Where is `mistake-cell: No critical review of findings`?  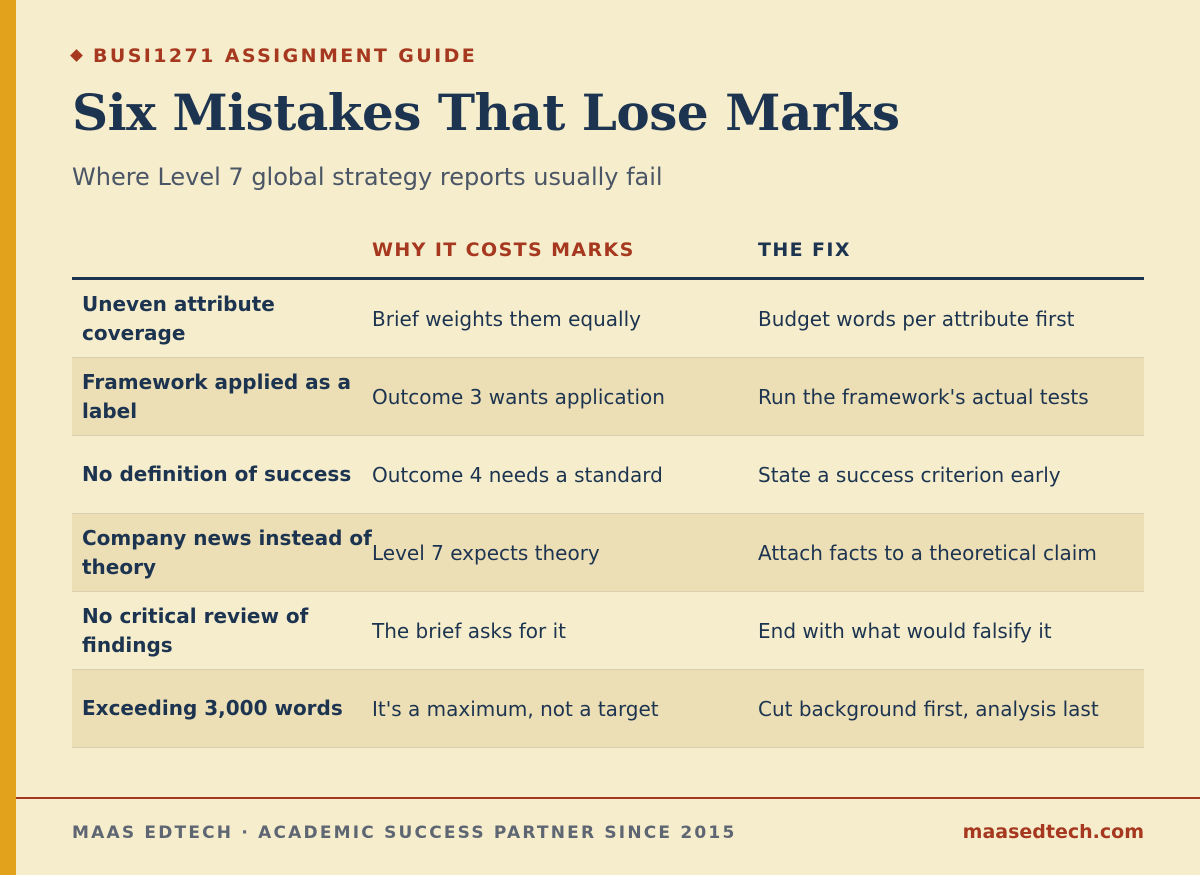
mistake-cell: No critical review of findings is located at coordinates (195, 630).